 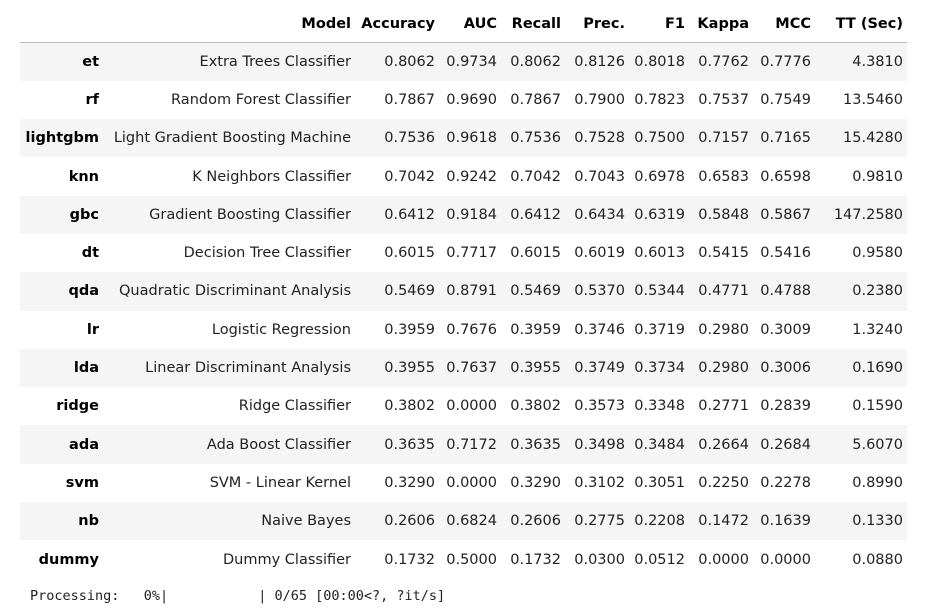 I want to click on cell-model: Decision Tree Classifier, so click(x=267, y=253).